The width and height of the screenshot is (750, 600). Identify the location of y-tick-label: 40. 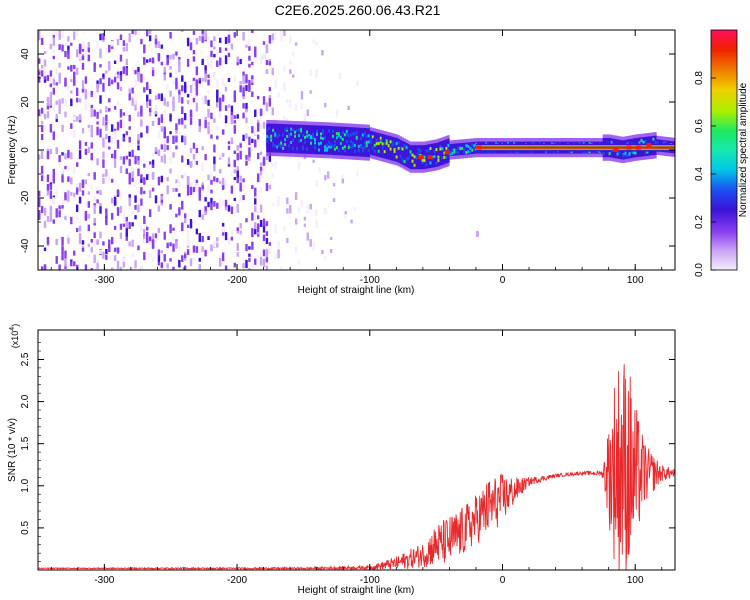
(25, 54).